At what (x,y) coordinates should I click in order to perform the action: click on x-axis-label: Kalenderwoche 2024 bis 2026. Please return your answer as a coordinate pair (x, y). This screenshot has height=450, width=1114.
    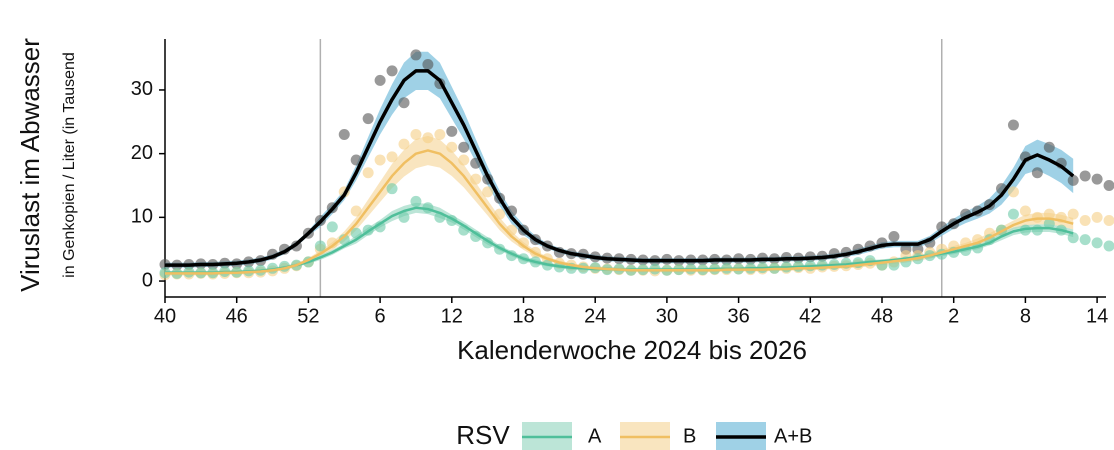
    Looking at the image, I should click on (632, 350).